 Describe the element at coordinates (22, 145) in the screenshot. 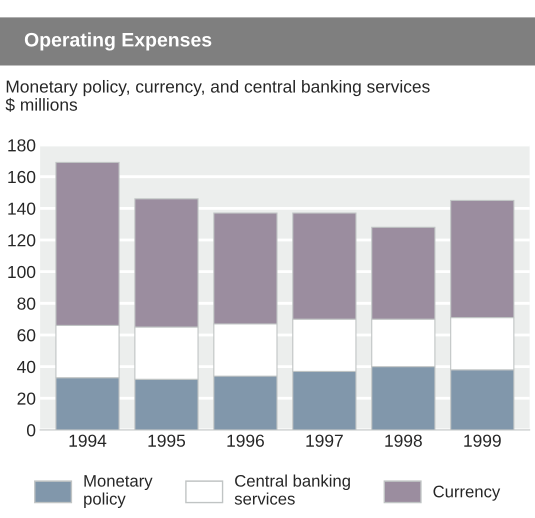

I see `y-tick-label: 180` at that location.